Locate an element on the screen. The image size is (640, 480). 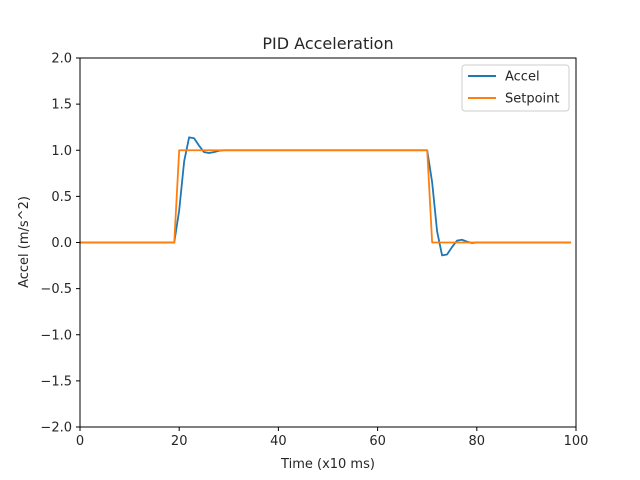
y-tick-label: −1.0 is located at coordinates (56, 335).